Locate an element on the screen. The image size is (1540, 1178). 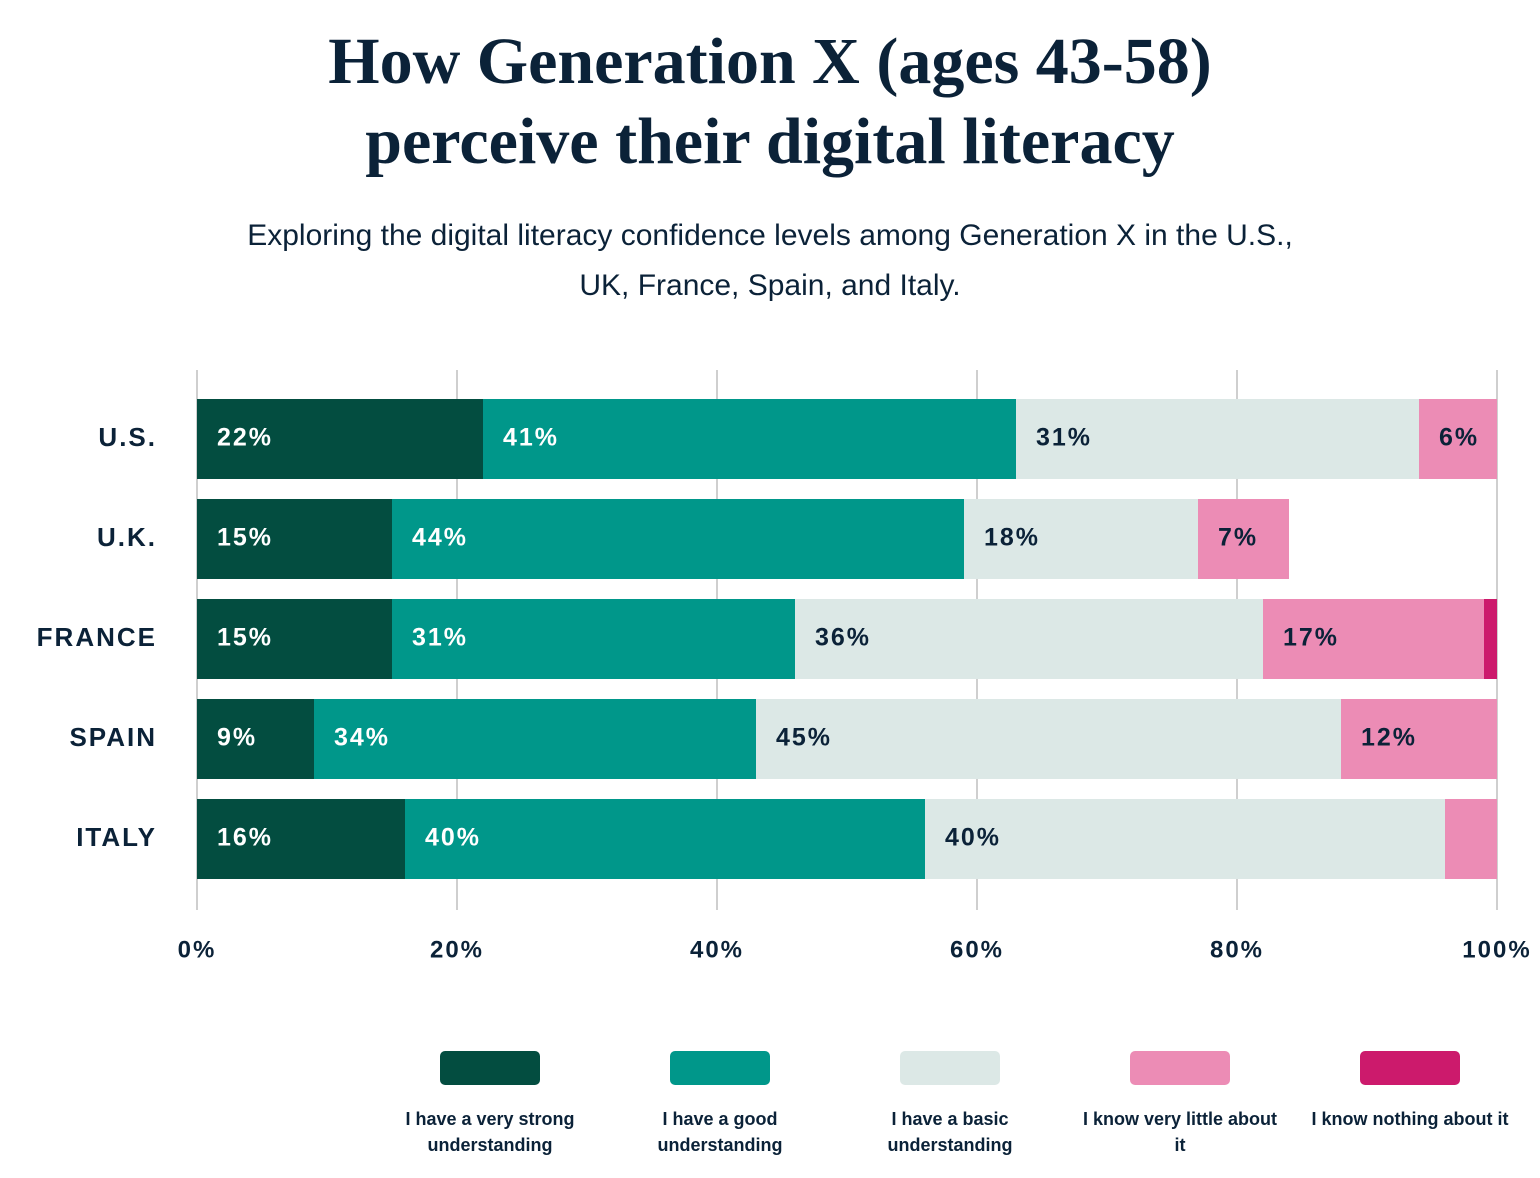
data-label: 45% is located at coordinates (804, 738).